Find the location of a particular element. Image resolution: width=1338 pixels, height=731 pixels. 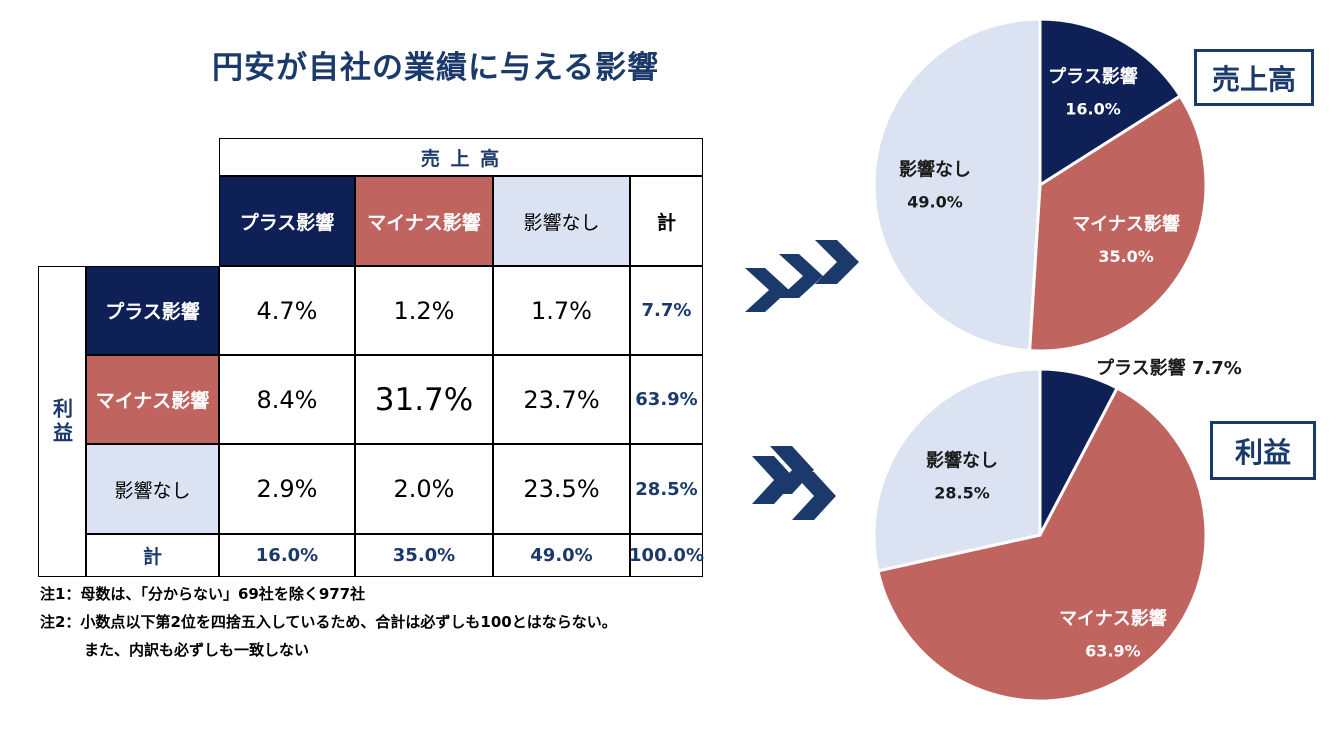

row-header-plus: プラス影響 is located at coordinates (152, 310).